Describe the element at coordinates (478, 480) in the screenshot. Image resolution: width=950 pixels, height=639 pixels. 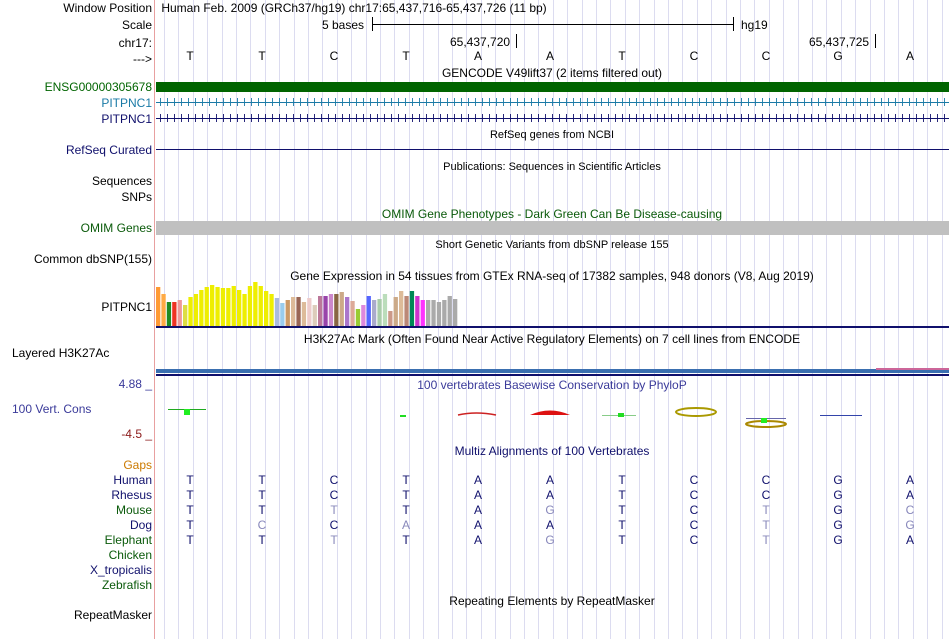
I see `alignment-base: A` at that location.